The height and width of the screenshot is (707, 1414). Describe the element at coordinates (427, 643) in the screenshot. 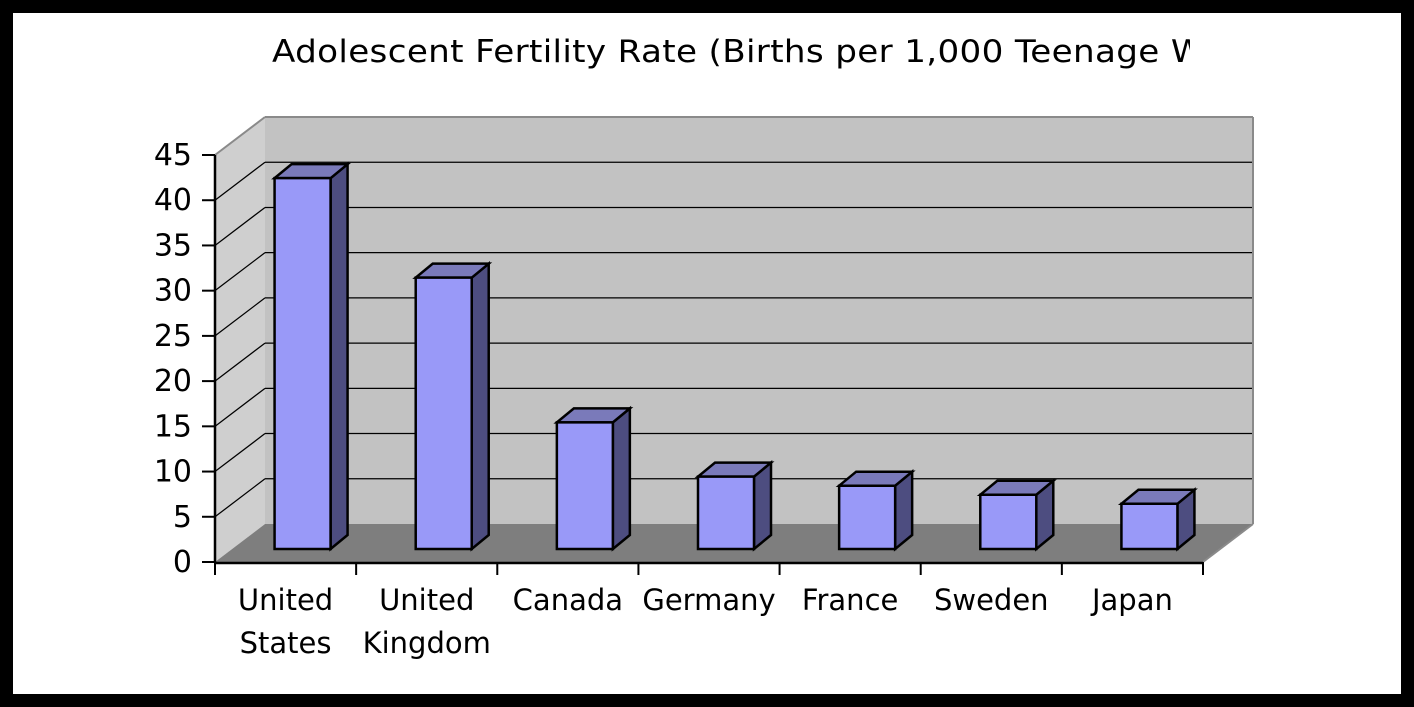

I see `x-category-label: Kingdom` at that location.